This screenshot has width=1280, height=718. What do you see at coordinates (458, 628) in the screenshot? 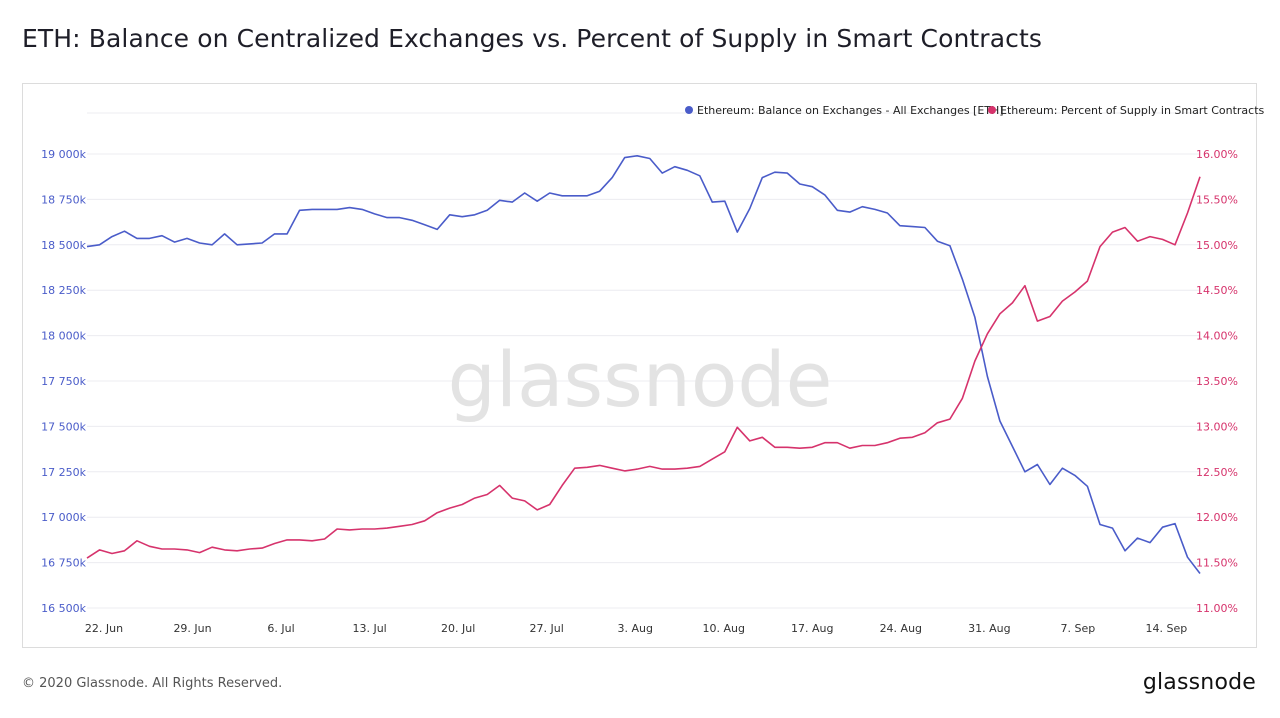
I see `x-tick-label: 20. Jul` at bounding box center [458, 628].